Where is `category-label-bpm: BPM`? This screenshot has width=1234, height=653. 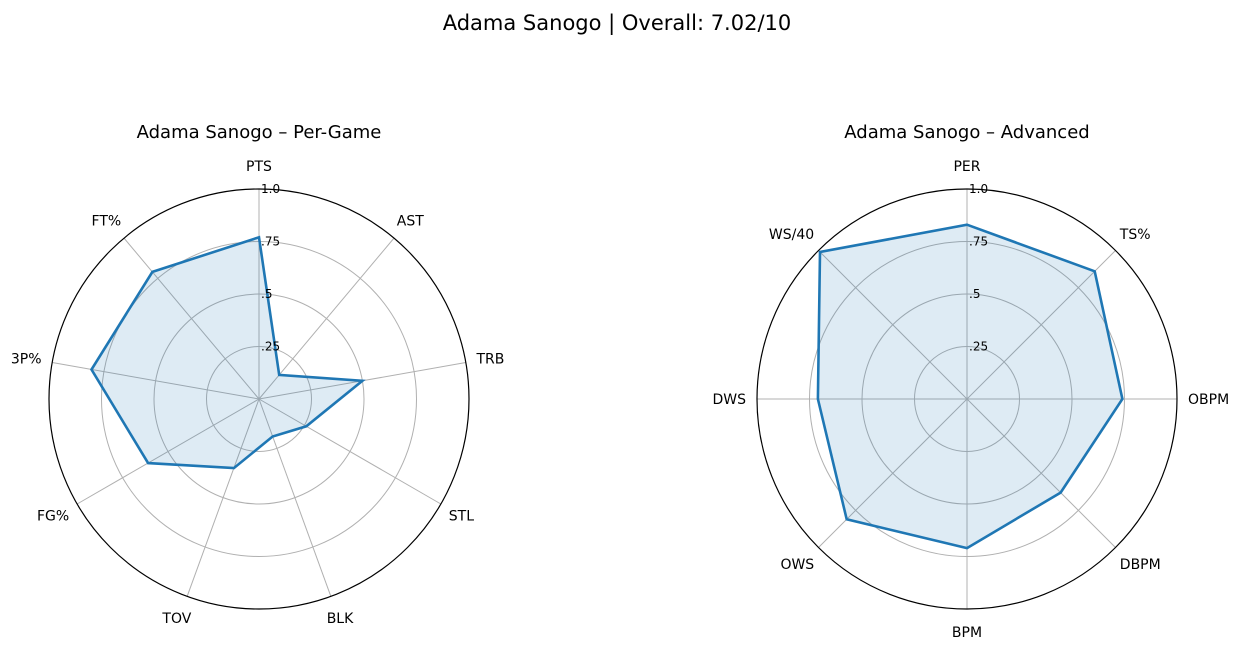
category-label-bpm: BPM is located at coordinates (967, 633).